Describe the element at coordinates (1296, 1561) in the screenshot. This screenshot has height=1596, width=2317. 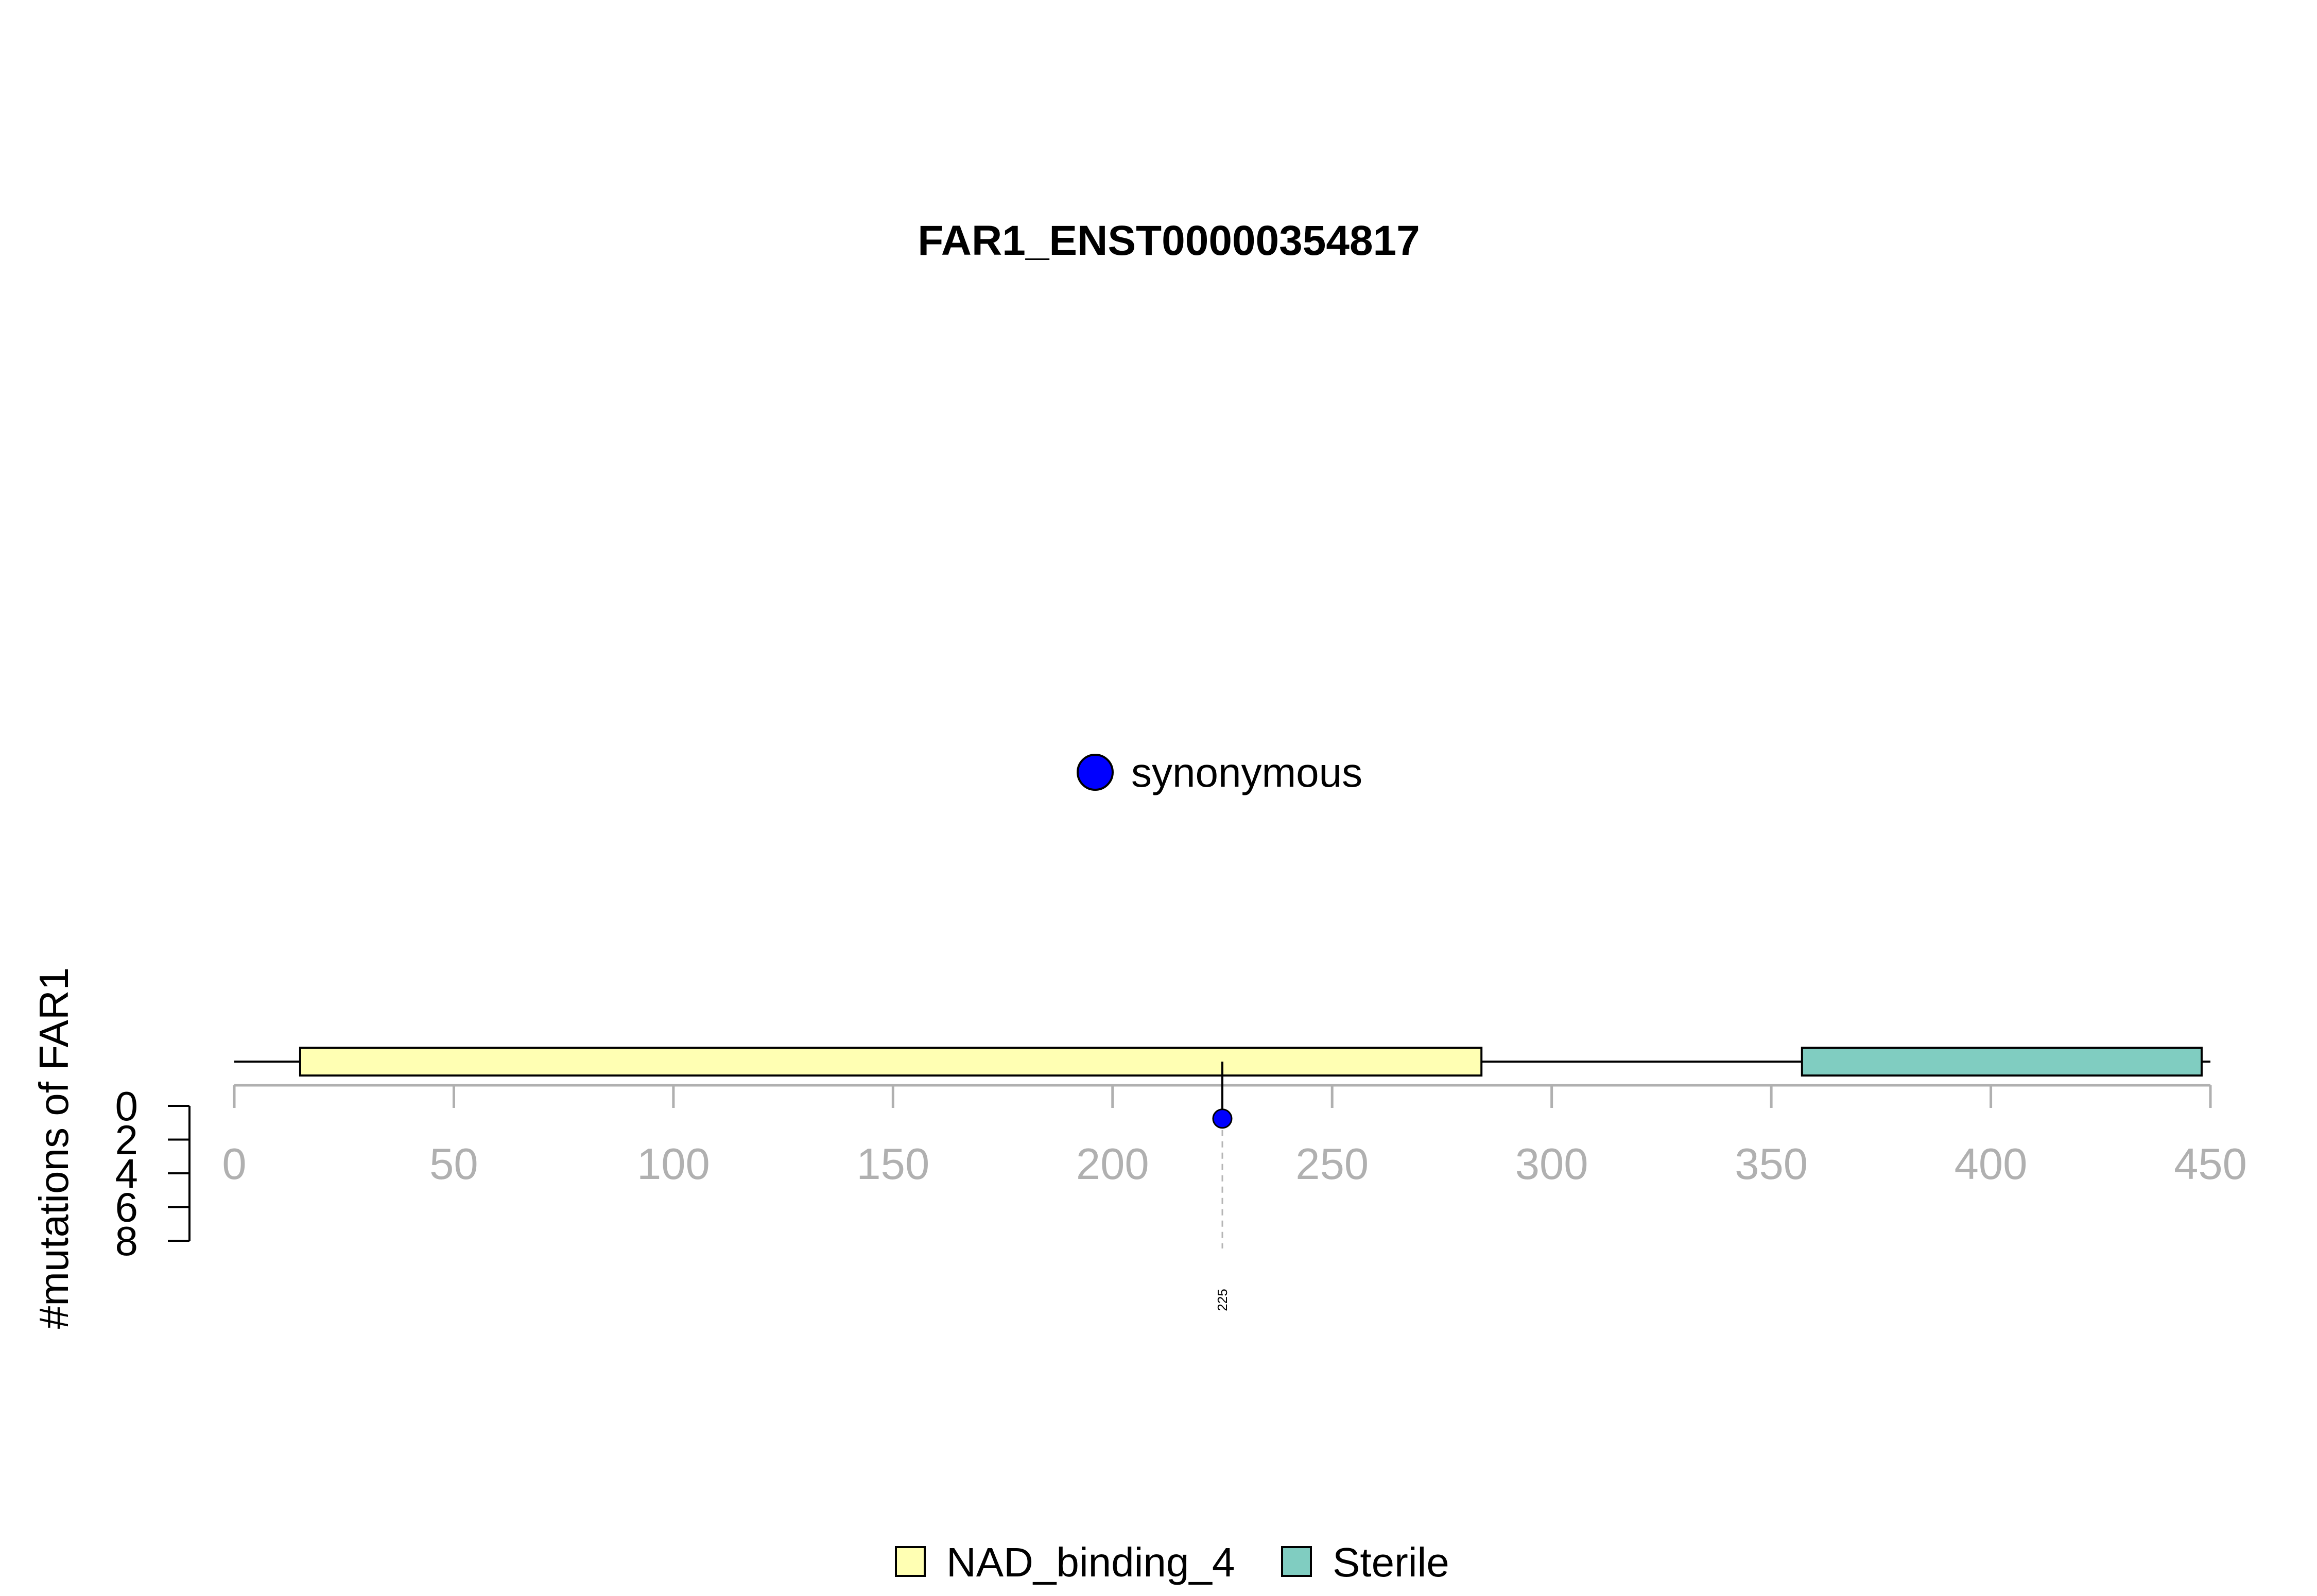
I see `domain-legend-swatch-sterile` at that location.